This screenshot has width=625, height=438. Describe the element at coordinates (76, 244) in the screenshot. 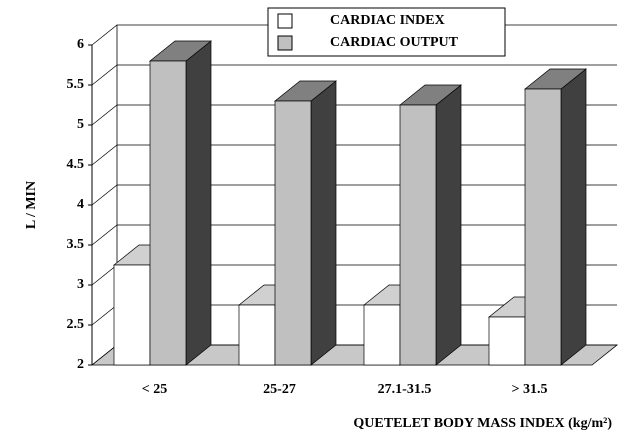

I see `y-tick-label: 3.5` at that location.